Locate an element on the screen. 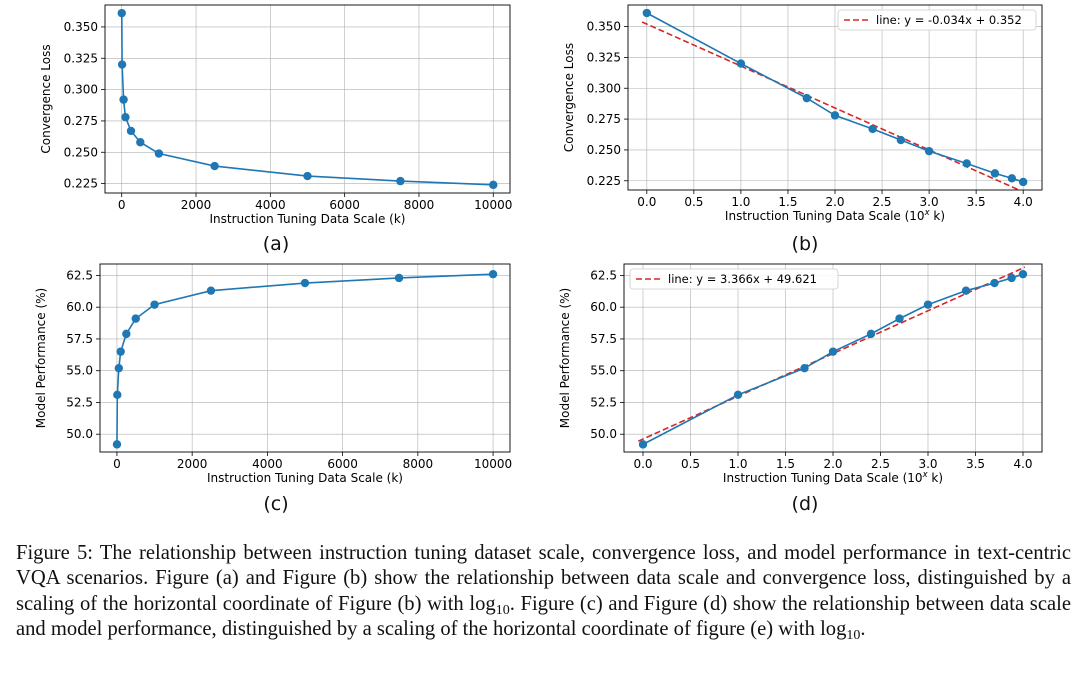  y-tick-label: 0.300 is located at coordinates (604, 88).